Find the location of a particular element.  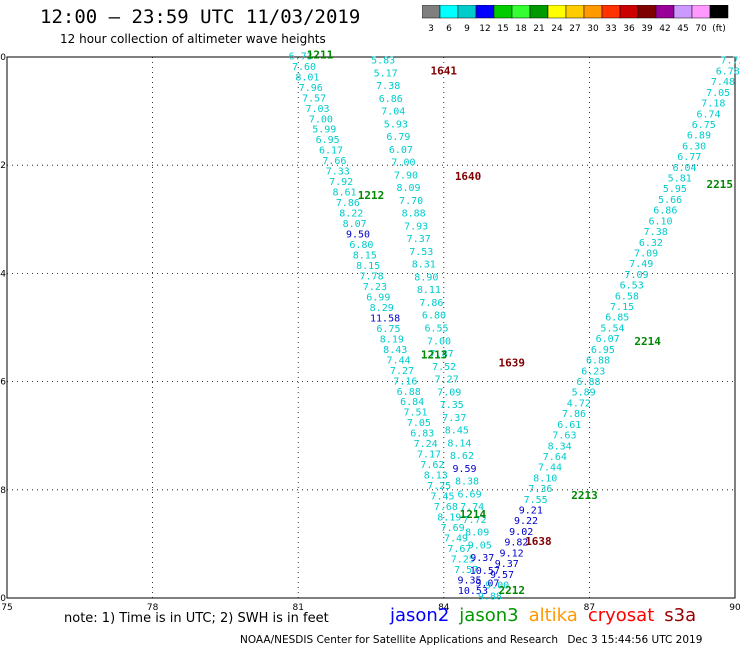

wave-height-value: 8.45 is located at coordinates (457, 431).